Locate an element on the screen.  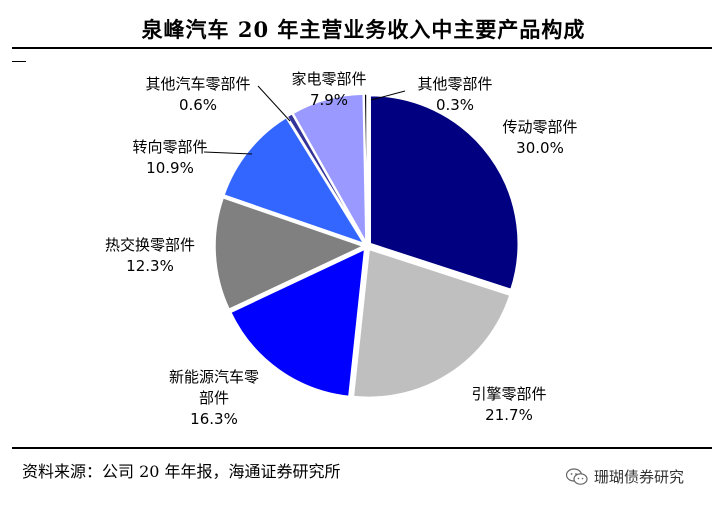
slice-percent-label: 10.9% is located at coordinates (170, 168).